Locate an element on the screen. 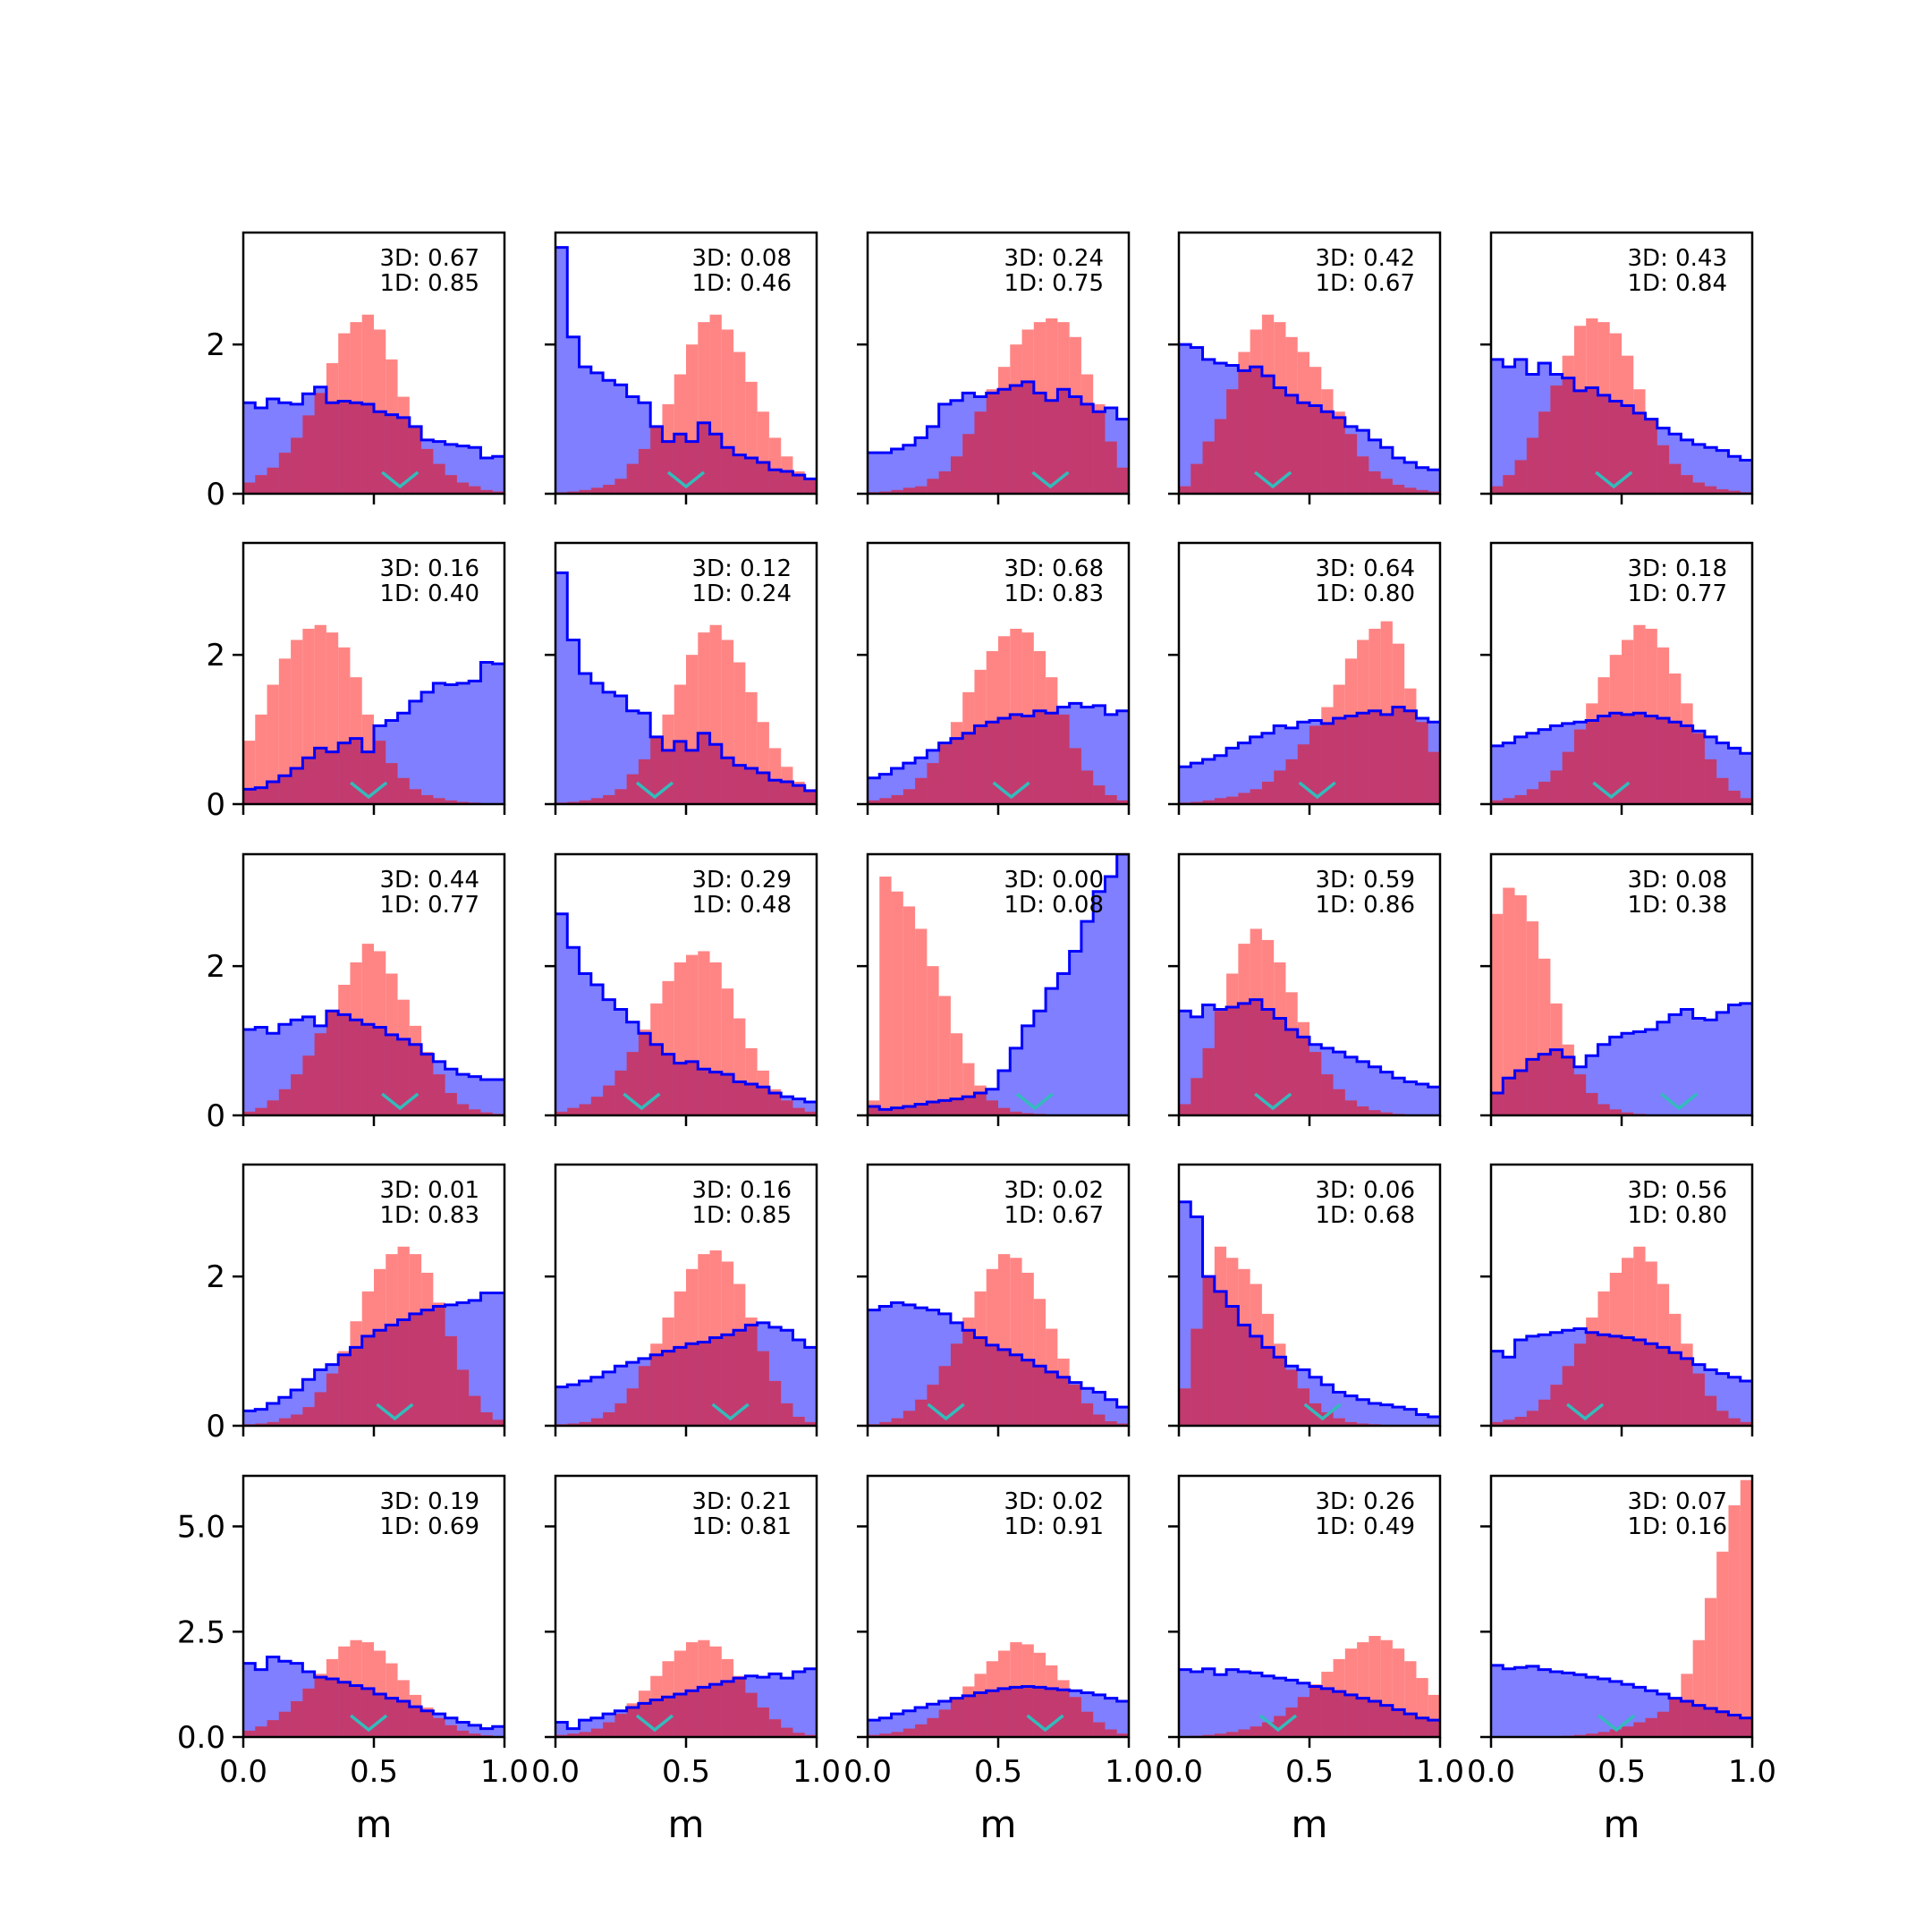 The width and height of the screenshot is (1932, 1932). x-axis-label: m is located at coordinates (1622, 1824).